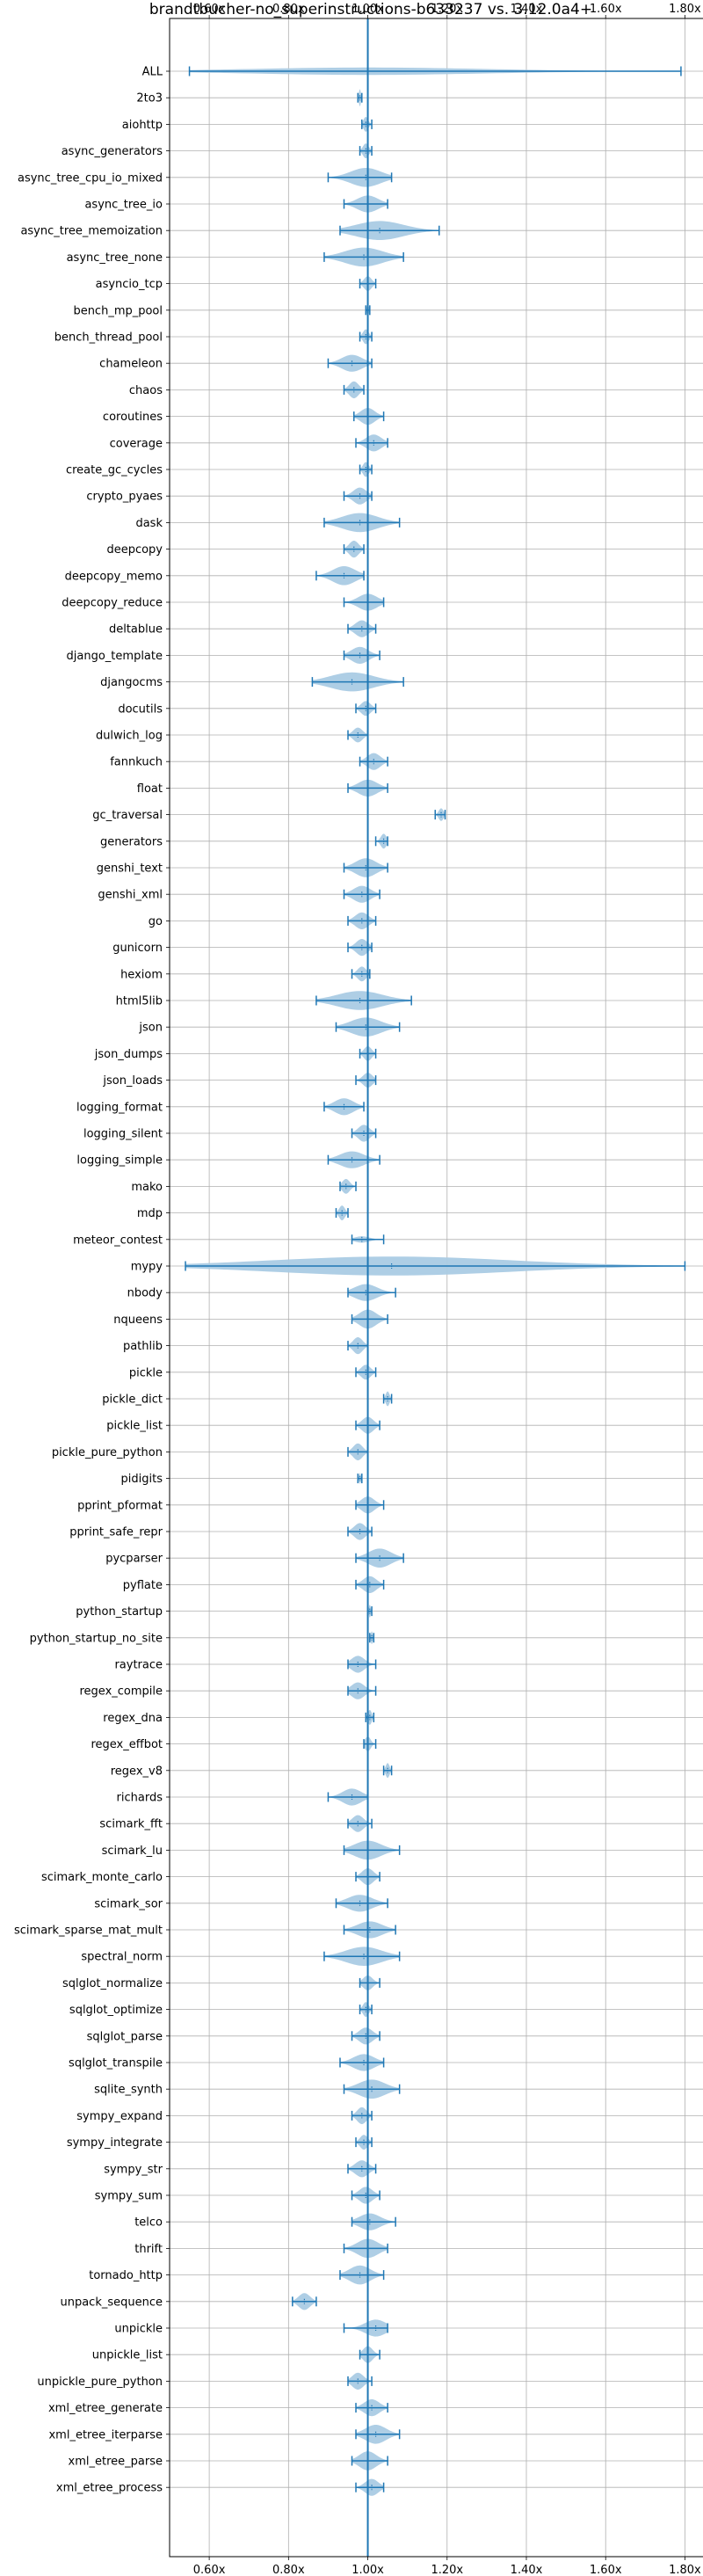  Describe the element at coordinates (145, 1293) in the screenshot. I see `y-tick-label: nbody` at that location.